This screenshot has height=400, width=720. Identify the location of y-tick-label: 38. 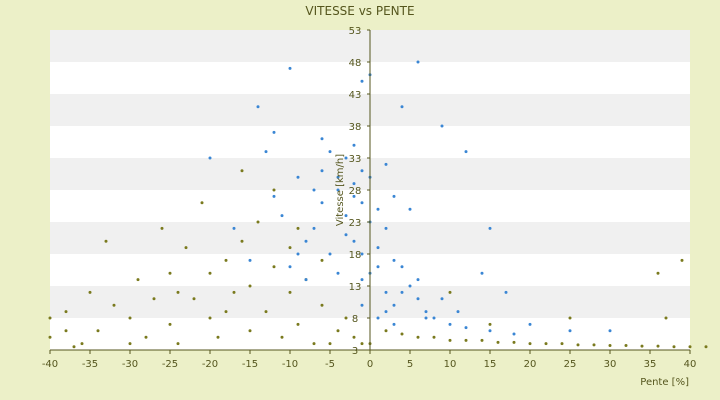
(355, 127).